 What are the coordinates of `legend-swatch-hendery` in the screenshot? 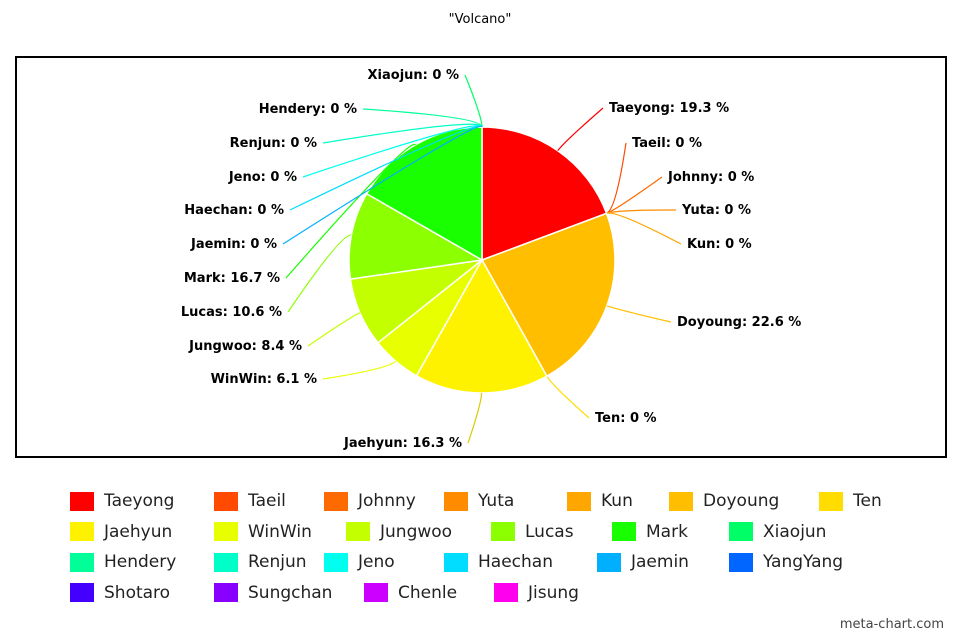 It's located at (82, 562).